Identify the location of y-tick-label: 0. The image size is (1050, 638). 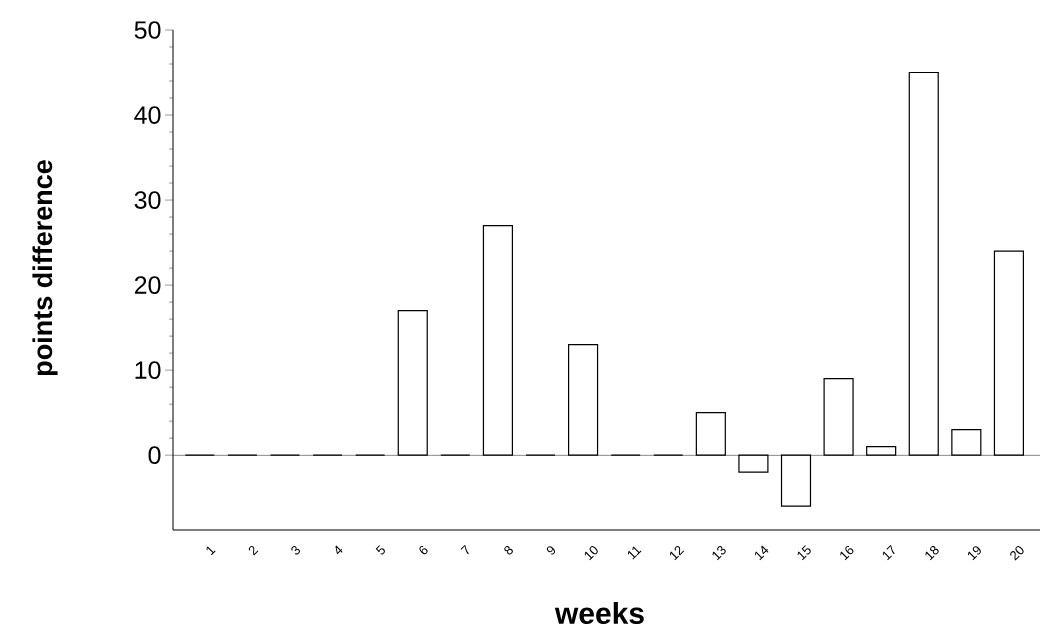
(154, 455).